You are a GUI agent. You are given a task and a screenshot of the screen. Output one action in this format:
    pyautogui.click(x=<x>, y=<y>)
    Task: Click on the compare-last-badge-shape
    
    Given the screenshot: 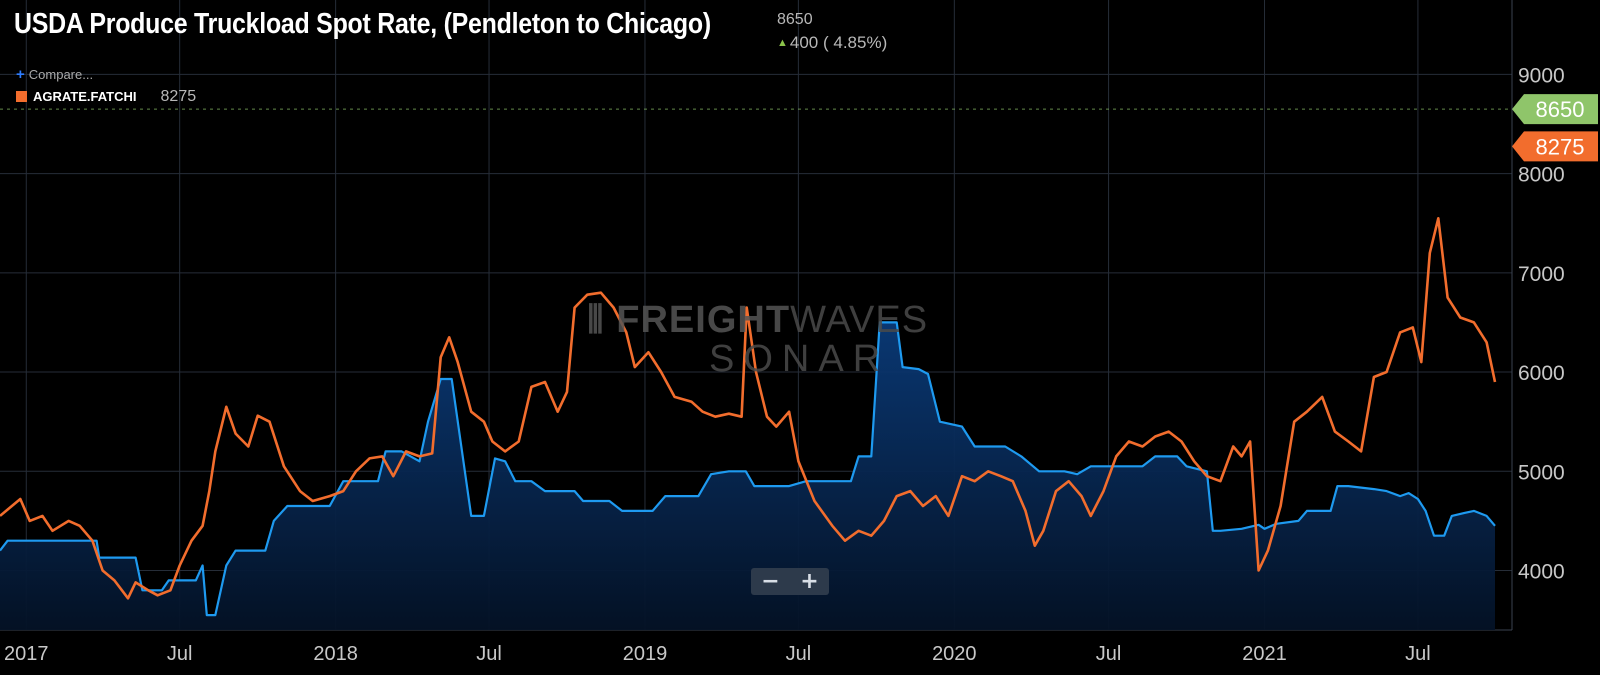 What is the action you would take?
    pyautogui.click(x=1555, y=146)
    